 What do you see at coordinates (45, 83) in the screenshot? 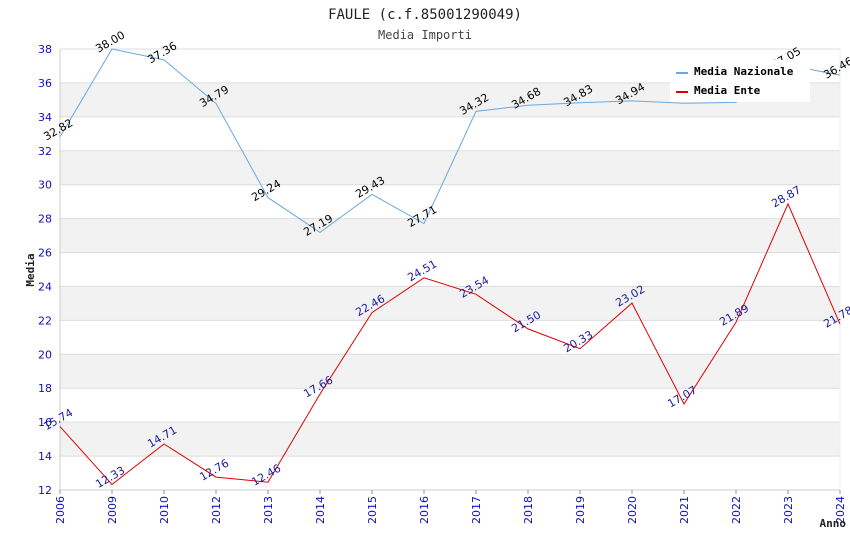
I see `y-tick-label: 36` at bounding box center [45, 83].